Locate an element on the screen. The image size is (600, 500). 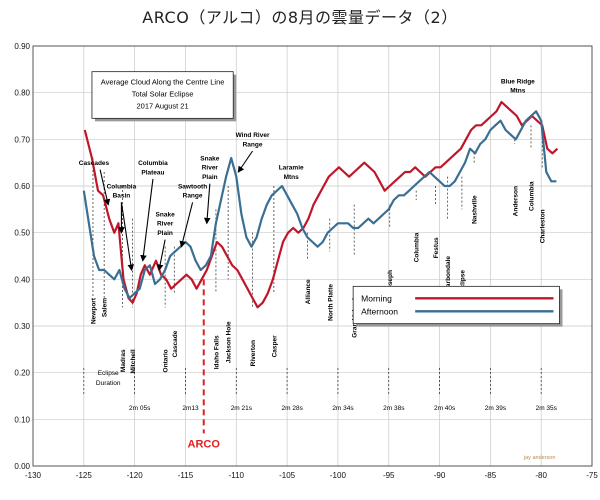
x-tick-label: -95 is located at coordinates (389, 475).